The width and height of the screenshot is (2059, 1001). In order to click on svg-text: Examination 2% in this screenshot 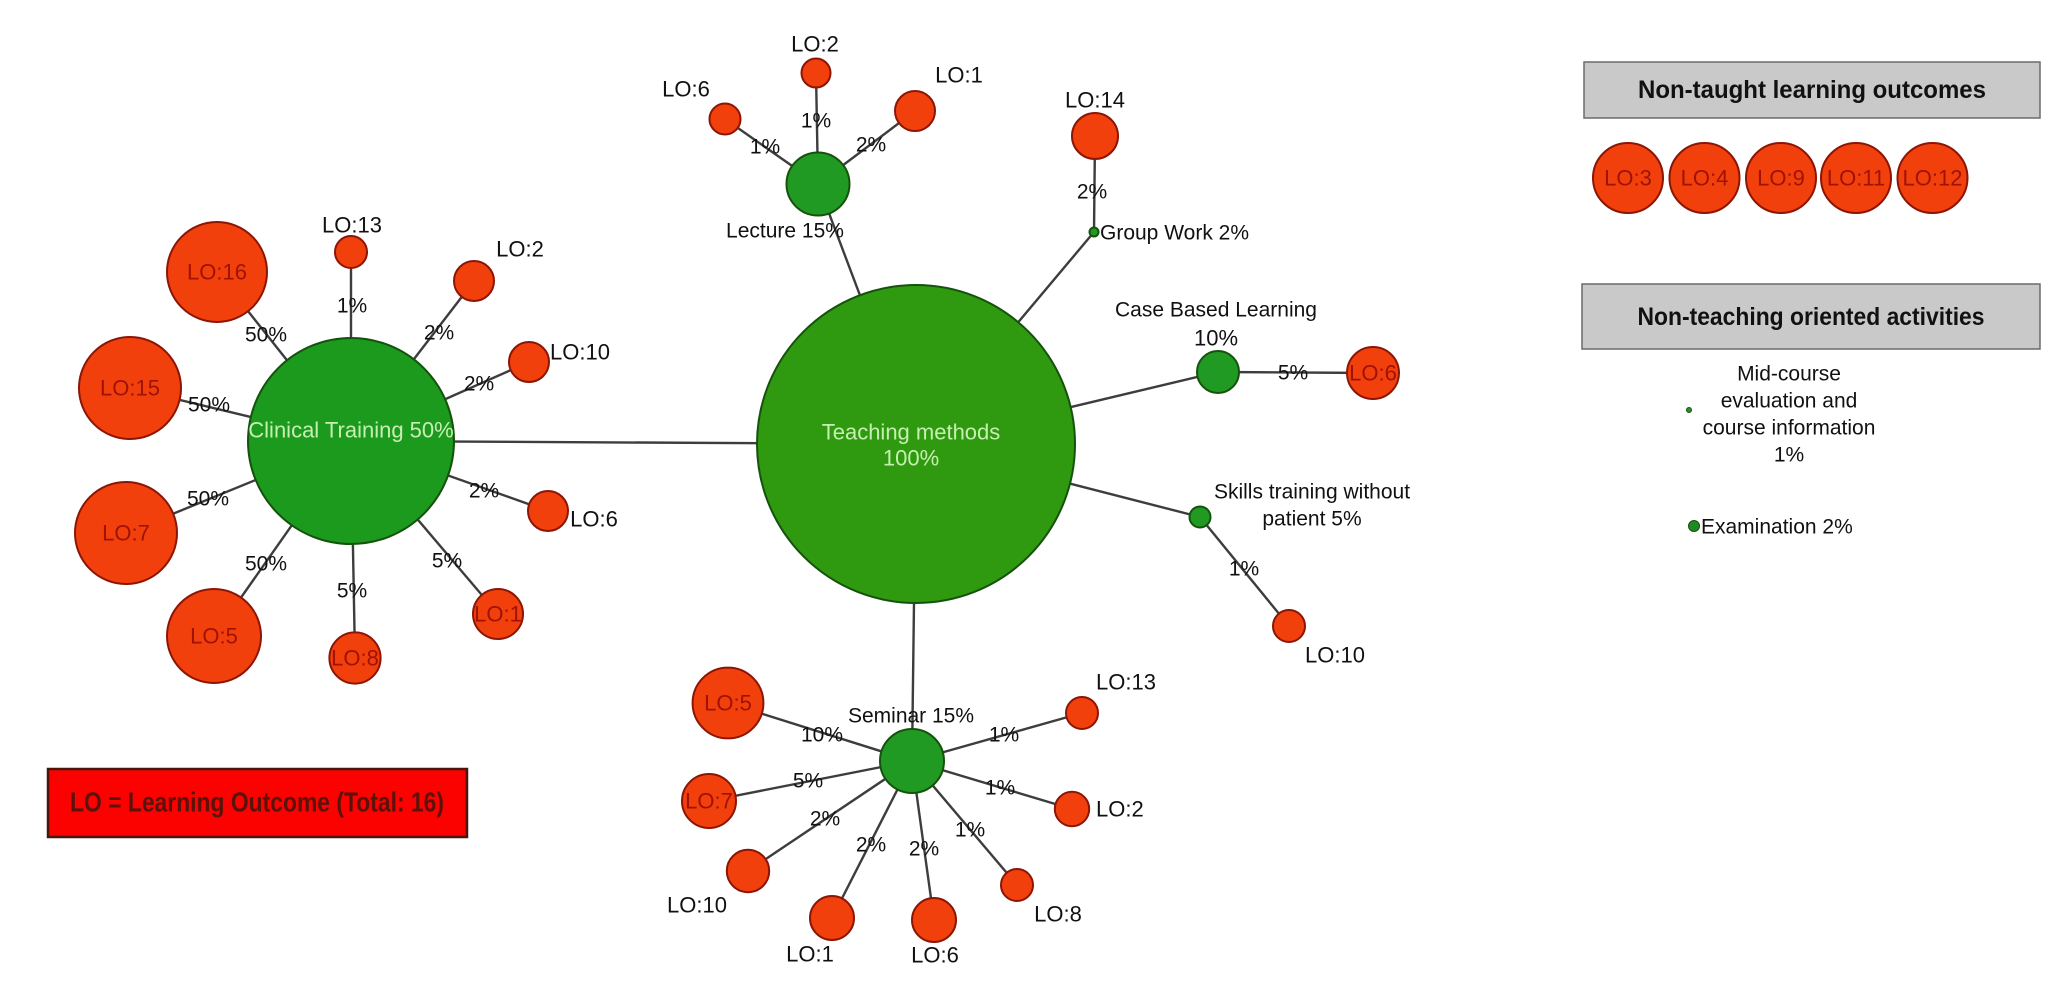, I will do `click(1777, 527)`.